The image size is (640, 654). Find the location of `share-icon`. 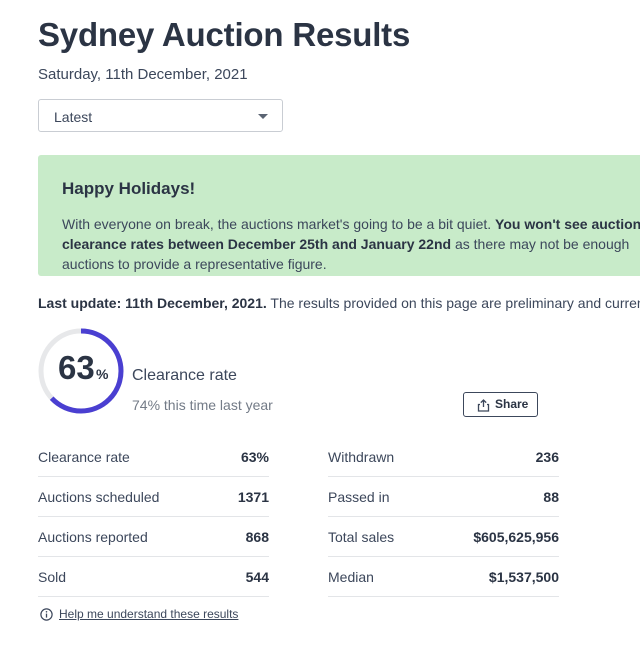

share-icon is located at coordinates (483, 405).